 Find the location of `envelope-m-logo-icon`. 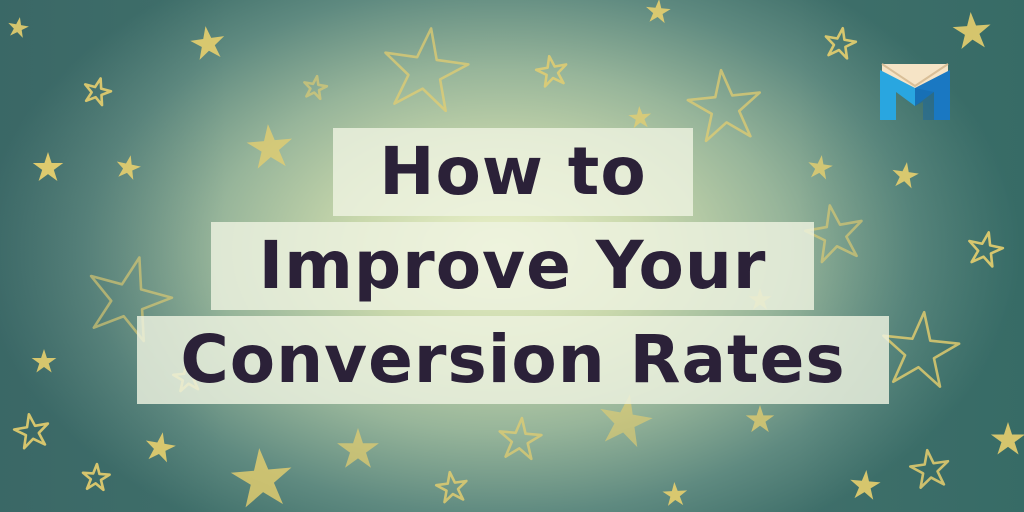

envelope-m-logo-icon is located at coordinates (915, 91).